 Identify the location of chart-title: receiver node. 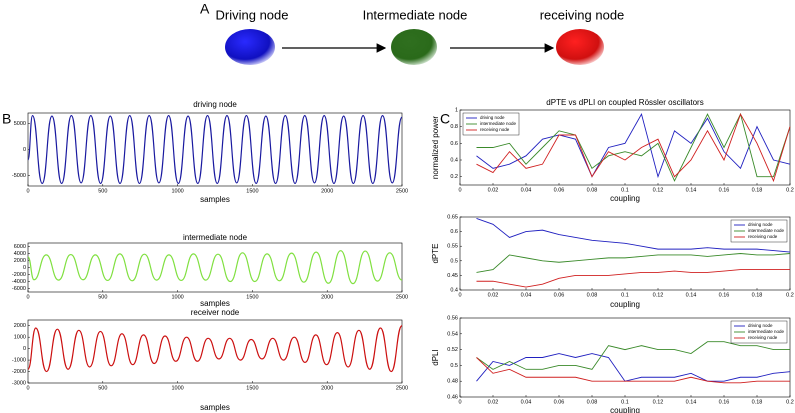
(215, 312).